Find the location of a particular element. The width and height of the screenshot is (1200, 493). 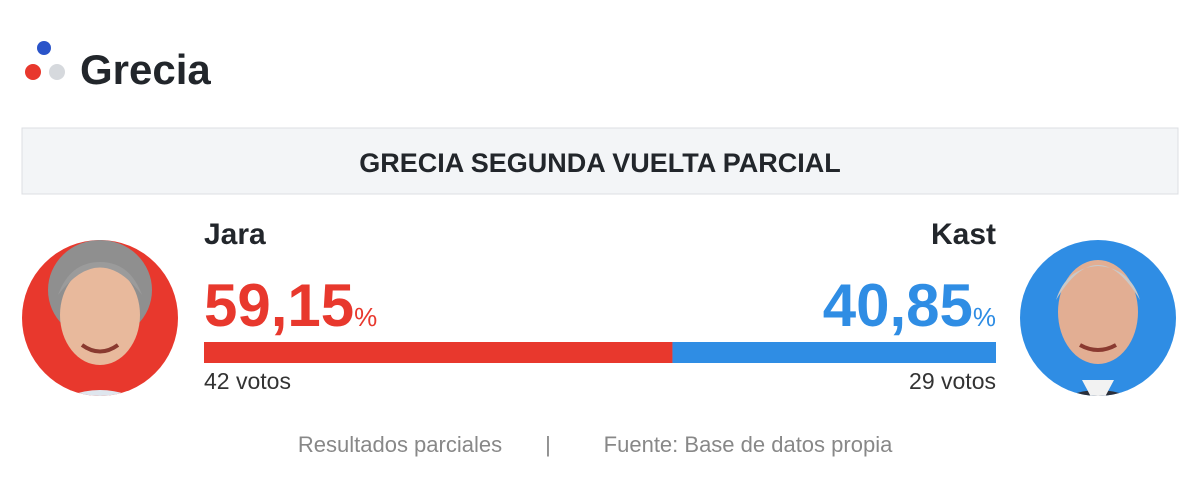

footer-source: Fuente: Base de datos propia is located at coordinates (748, 444).